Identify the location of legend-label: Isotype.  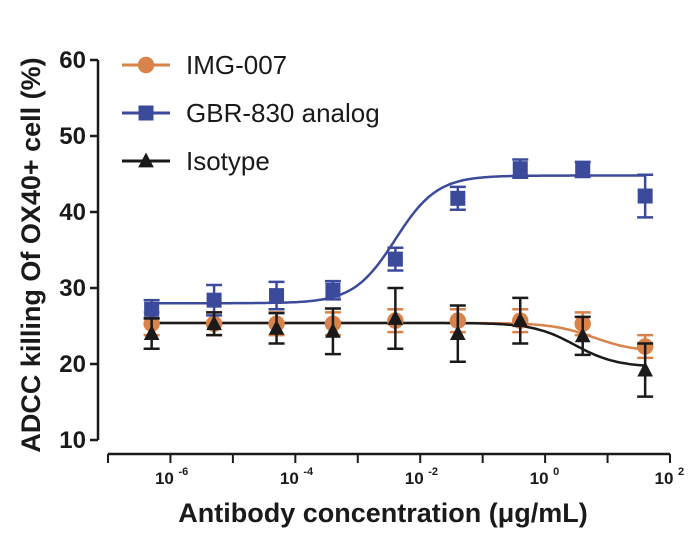
(228, 161).